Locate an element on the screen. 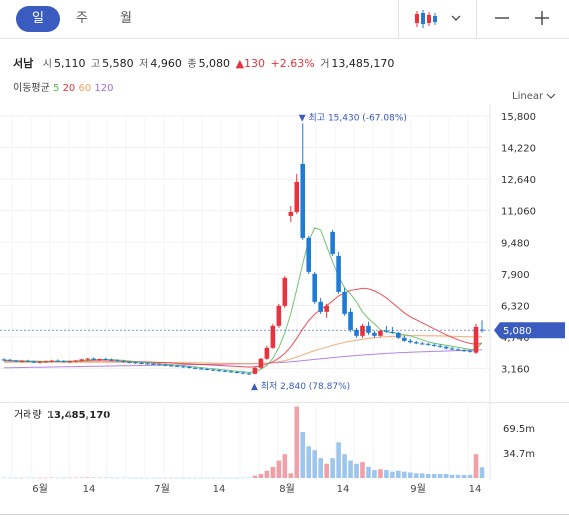 Image resolution: width=569 pixels, height=522 pixels. low-marker: ▲ 최저 2,840 (78.87%) is located at coordinates (300, 386).